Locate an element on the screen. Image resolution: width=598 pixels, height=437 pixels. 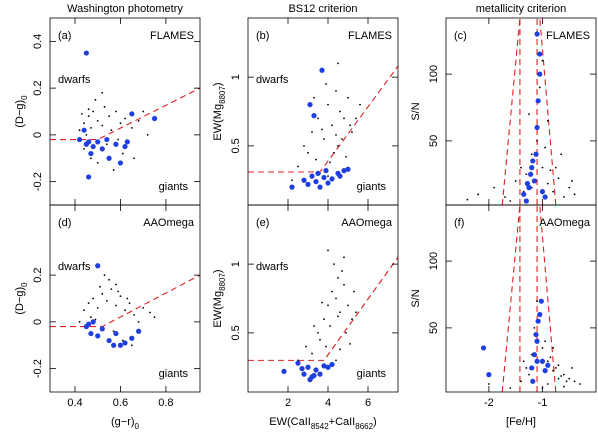
y-axis-label: EW(Mg8807) is located at coordinates (219, 298).